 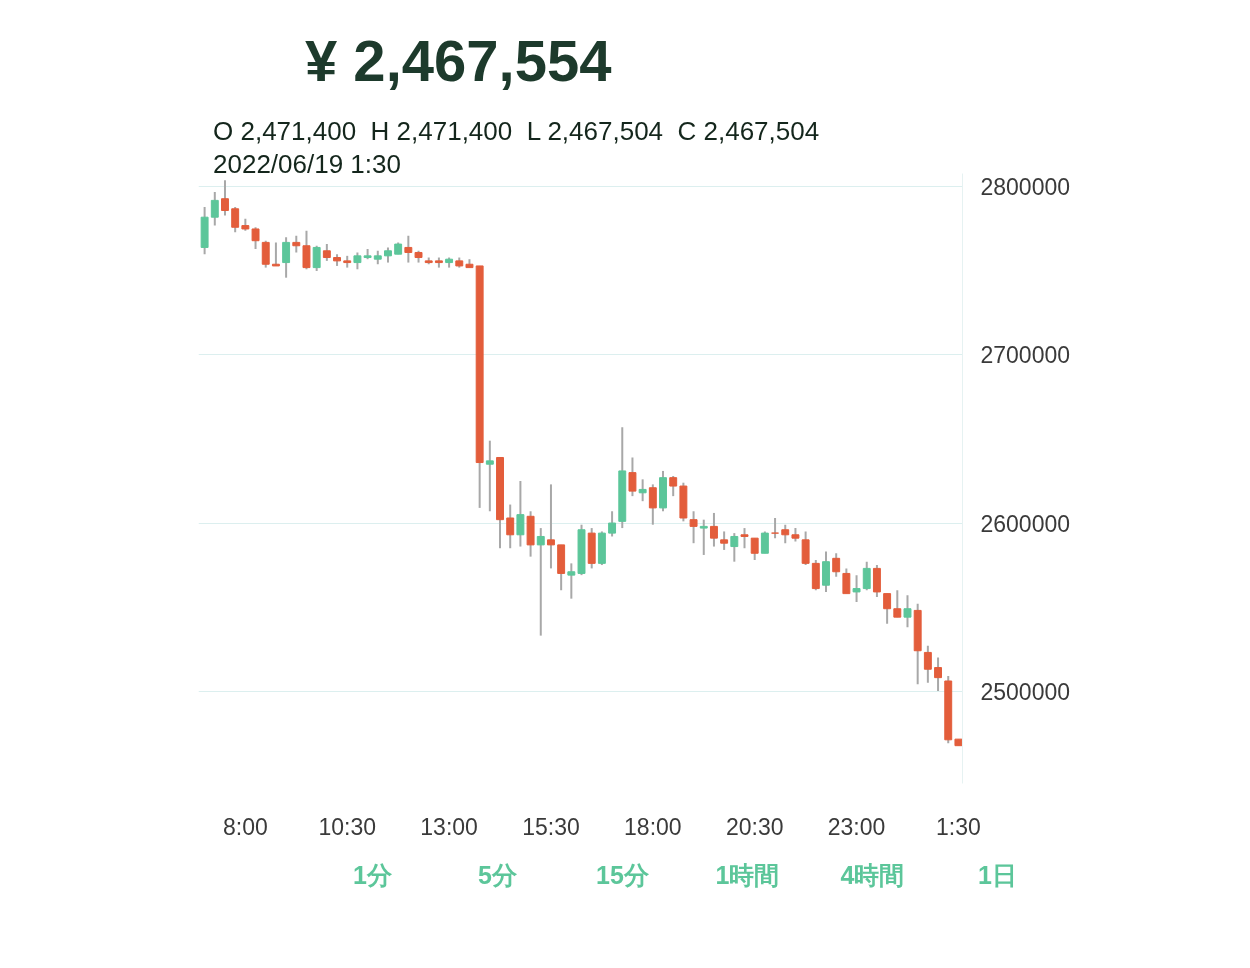 What do you see at coordinates (1025, 523) in the screenshot?
I see `y-tick-label: 2600000` at bounding box center [1025, 523].